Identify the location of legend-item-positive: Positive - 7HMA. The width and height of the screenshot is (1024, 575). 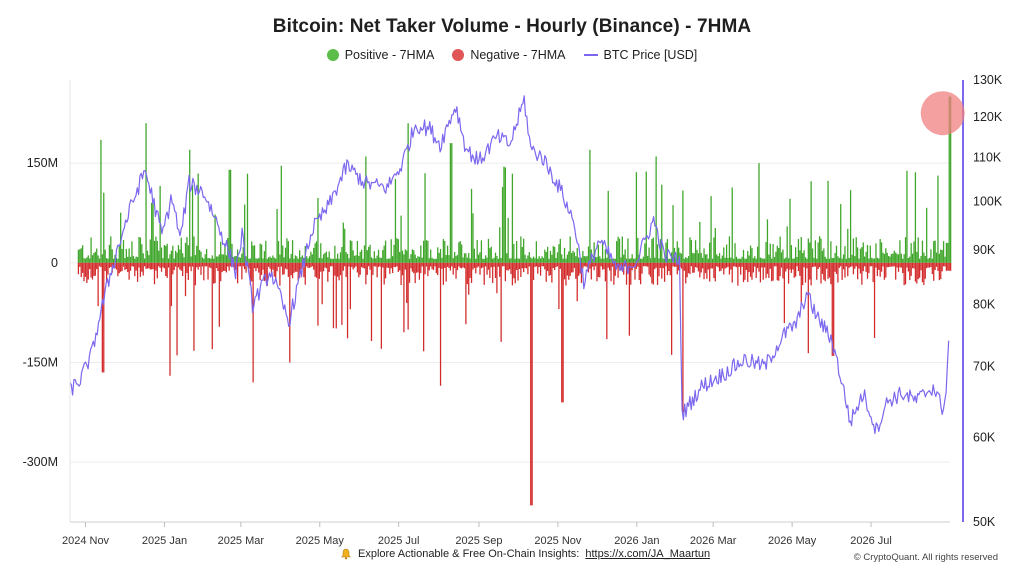
(380, 55).